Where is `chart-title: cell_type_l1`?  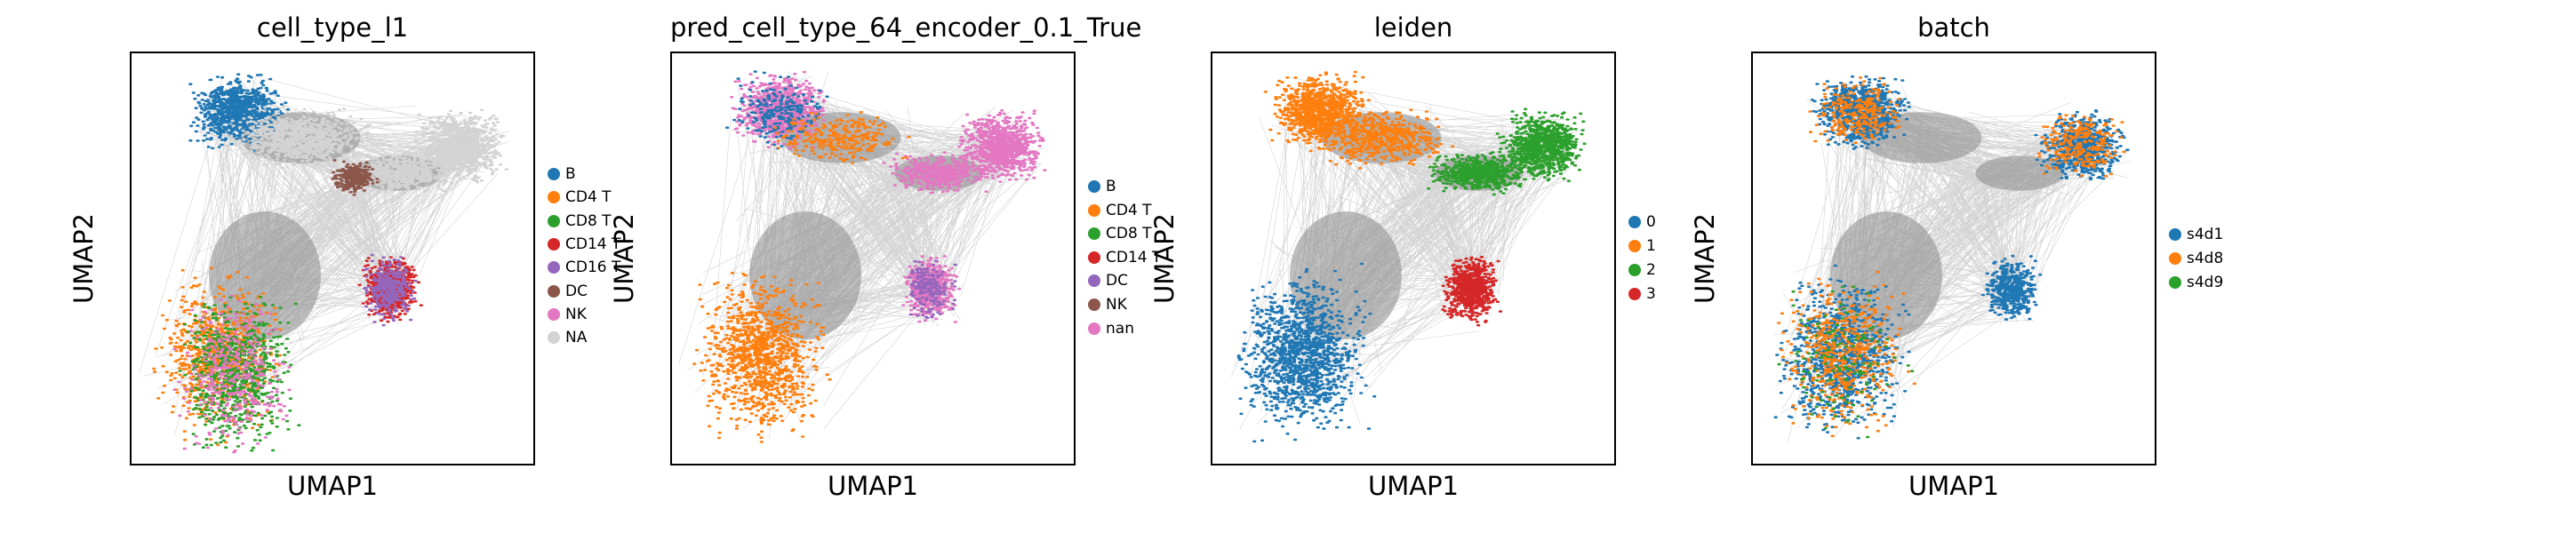 chart-title: cell_type_l1 is located at coordinates (332, 27).